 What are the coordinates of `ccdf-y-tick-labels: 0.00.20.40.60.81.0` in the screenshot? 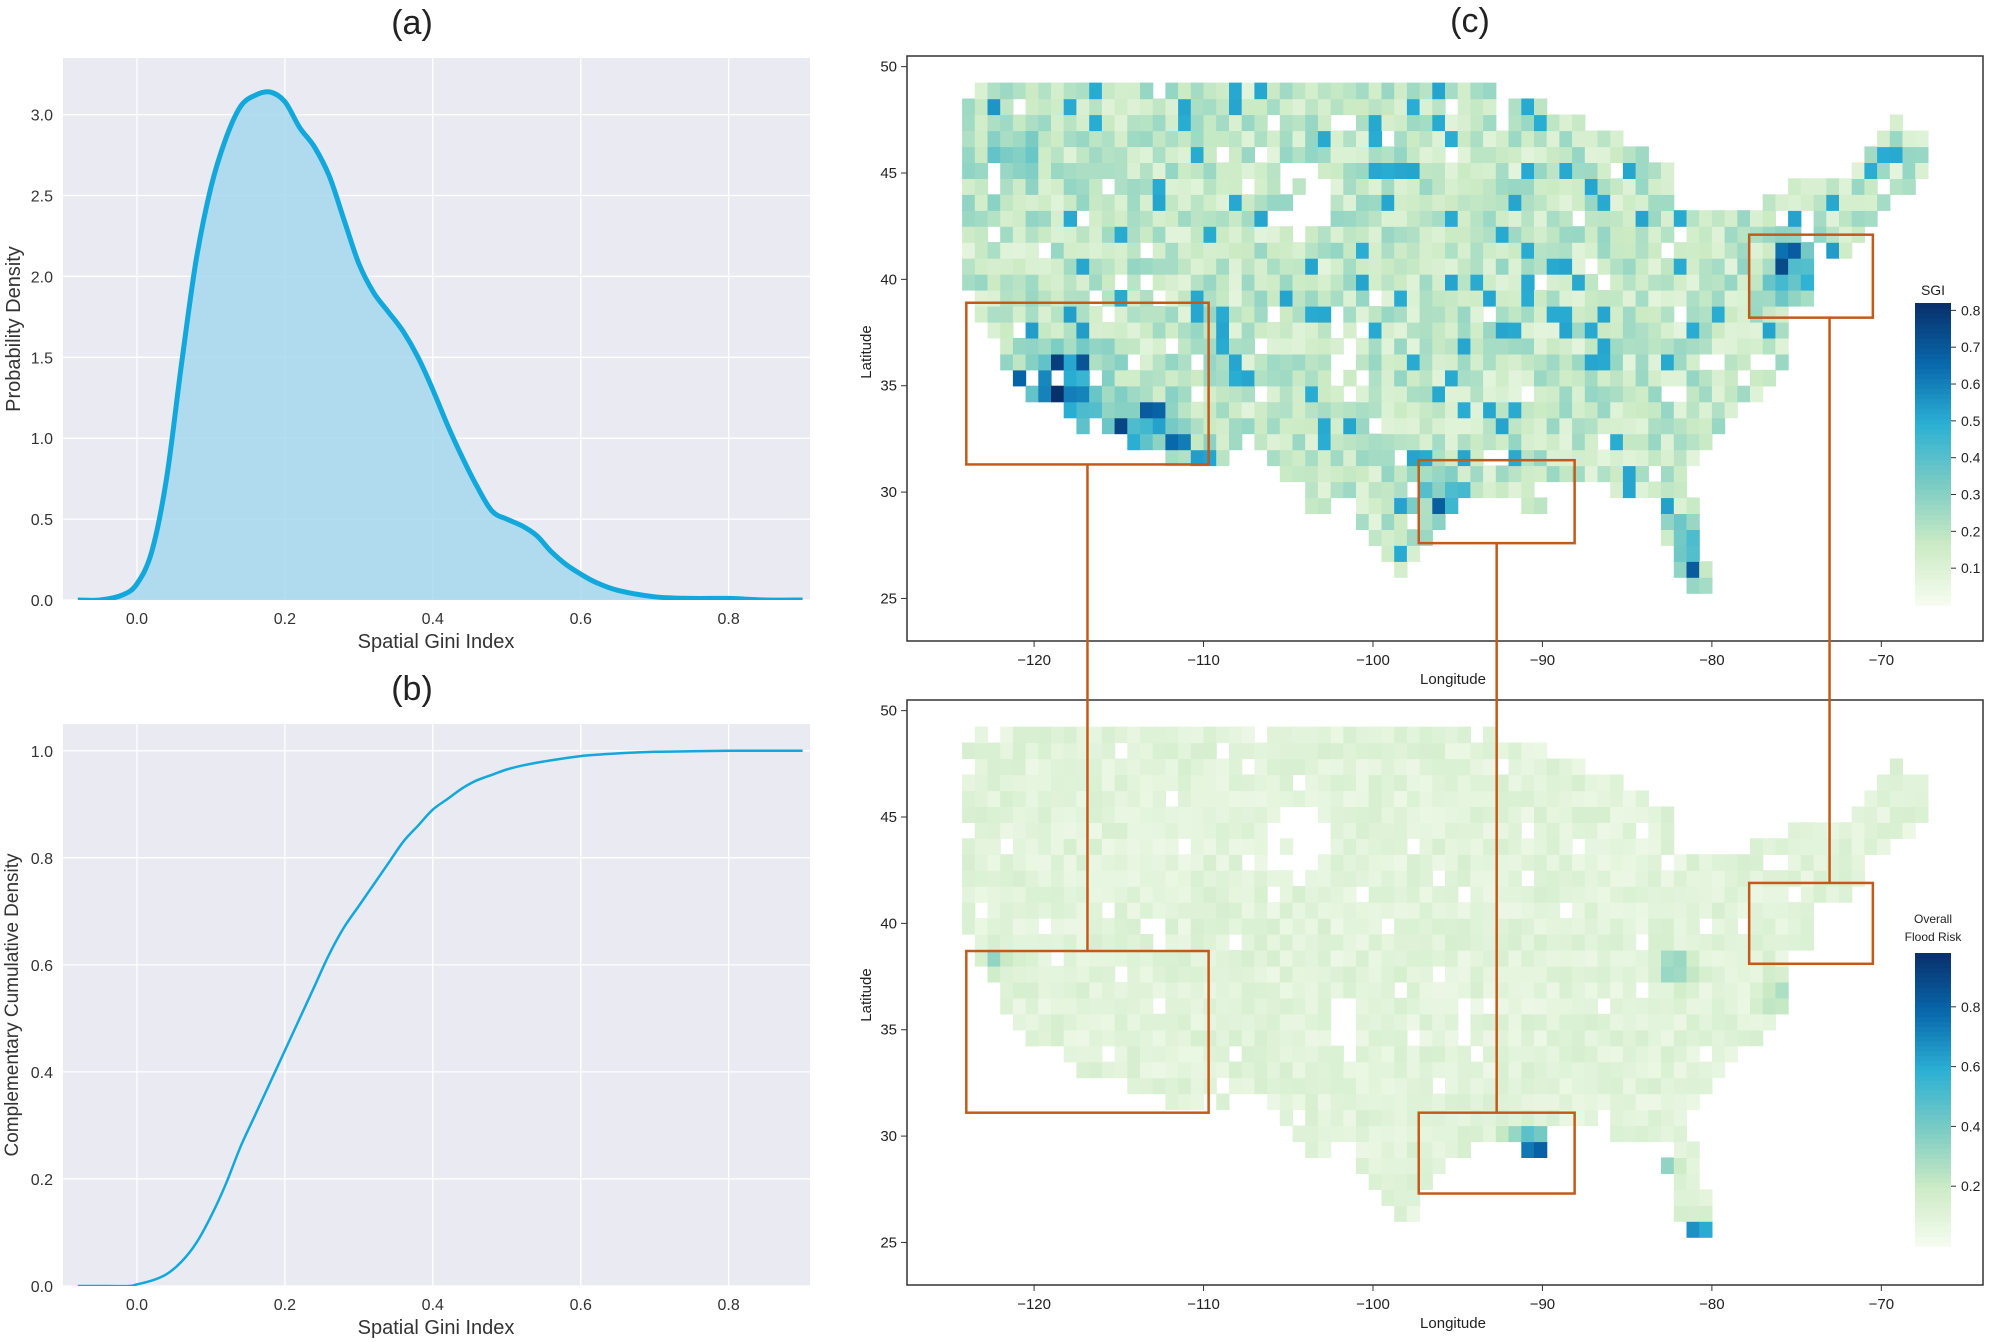 It's located at (42, 1020).